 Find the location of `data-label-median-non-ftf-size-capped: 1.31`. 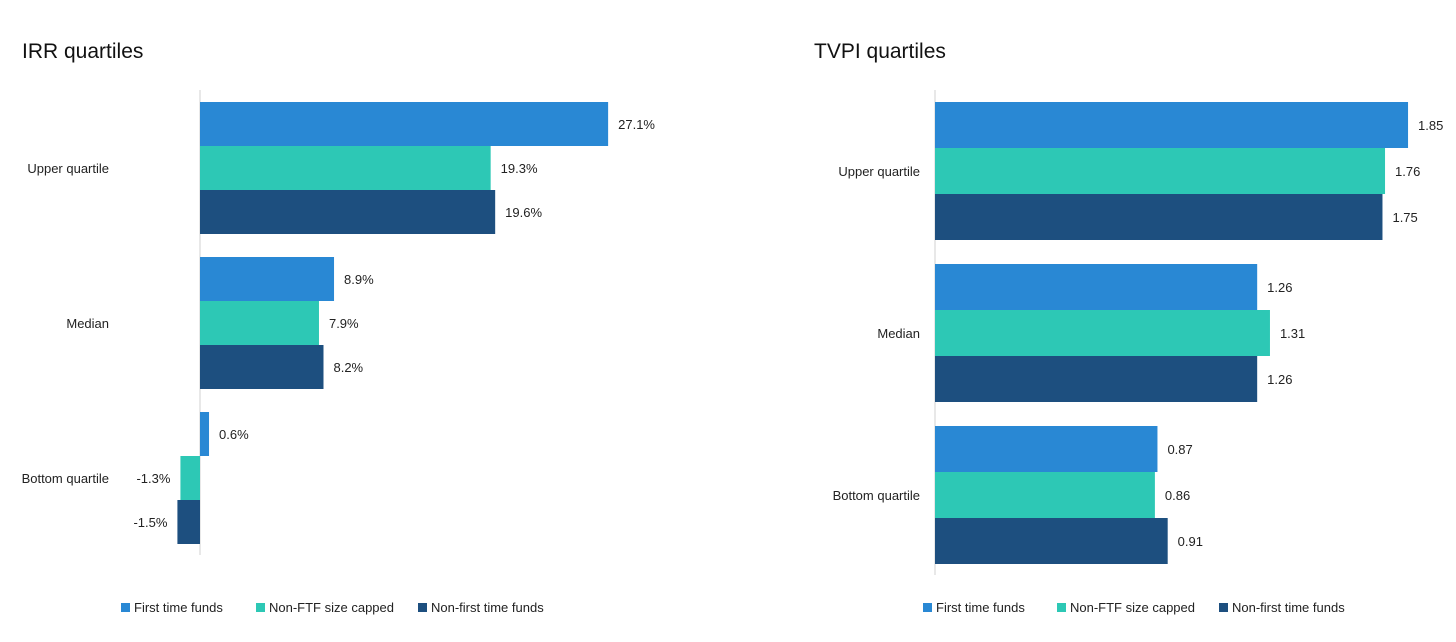

data-label-median-non-ftf-size-capped: 1.31 is located at coordinates (1292, 333).